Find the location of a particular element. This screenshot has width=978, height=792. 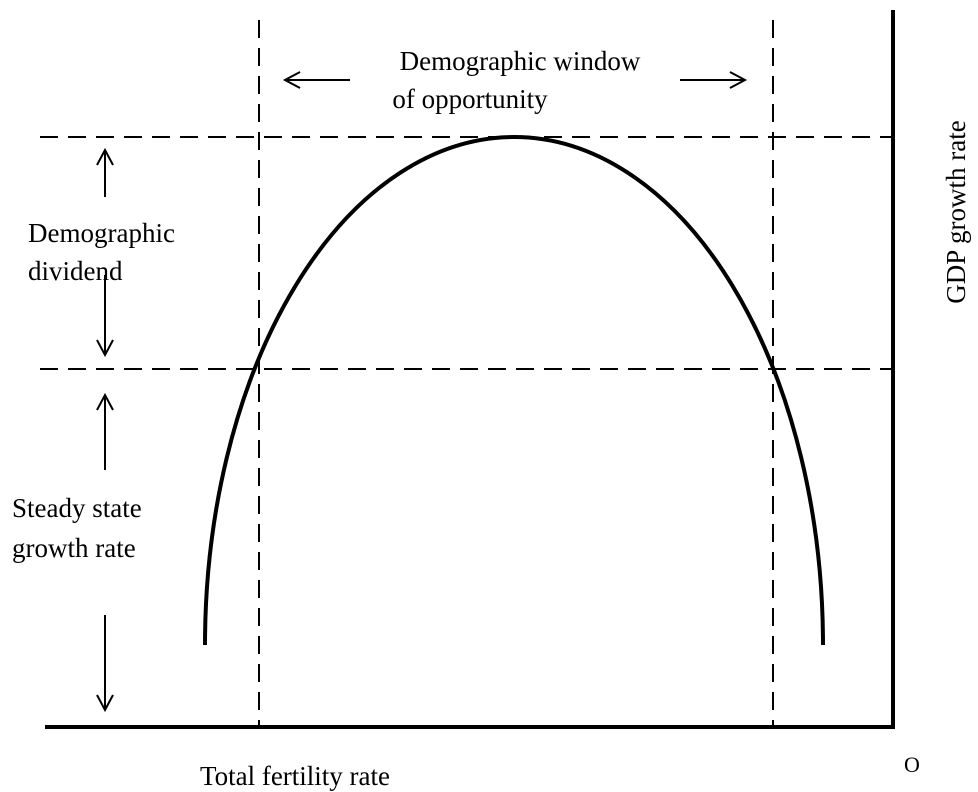

title-line: of opportunity is located at coordinates (470, 99).